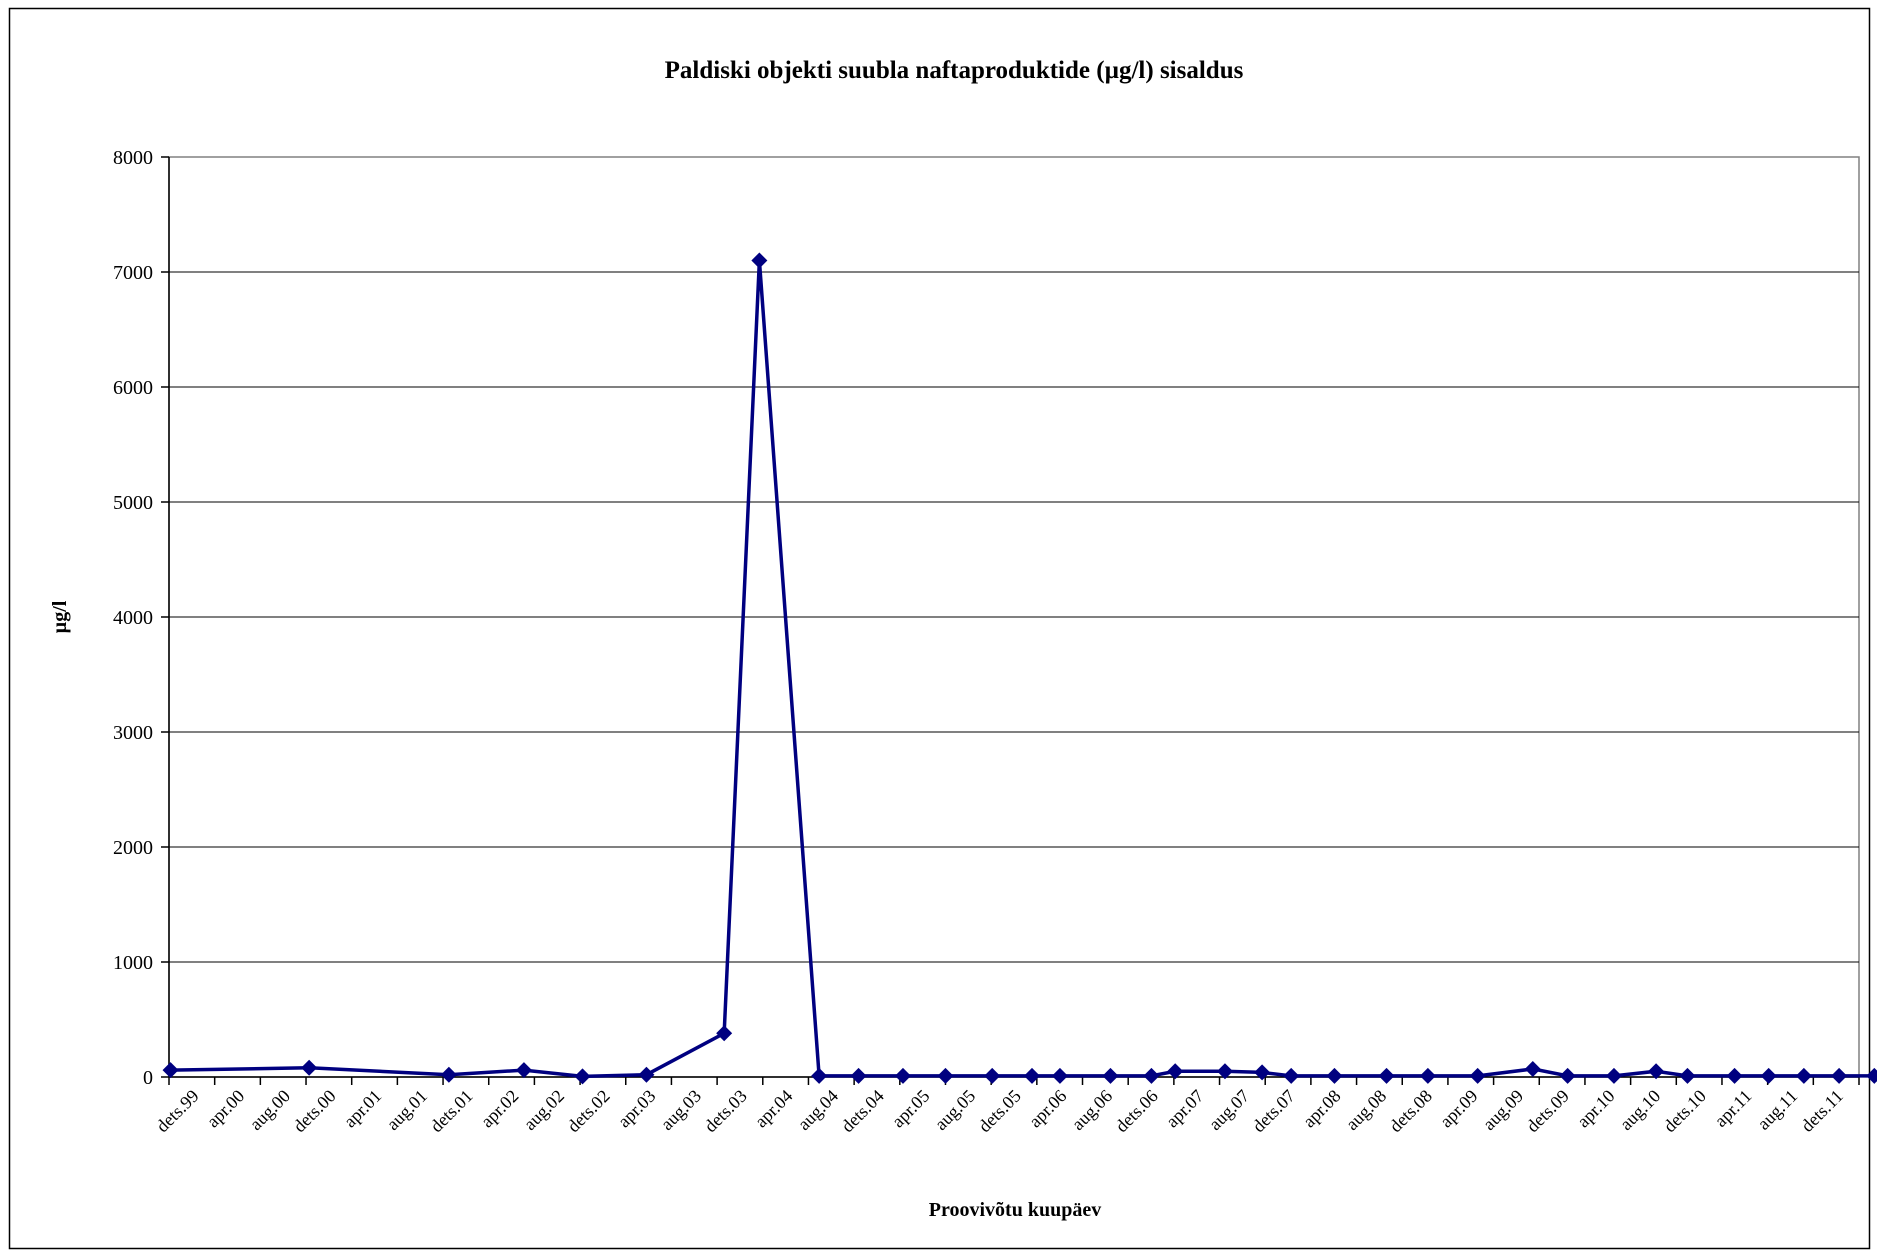 Image resolution: width=1877 pixels, height=1254 pixels. I want to click on y-tick-label: 3000, so click(133, 733).